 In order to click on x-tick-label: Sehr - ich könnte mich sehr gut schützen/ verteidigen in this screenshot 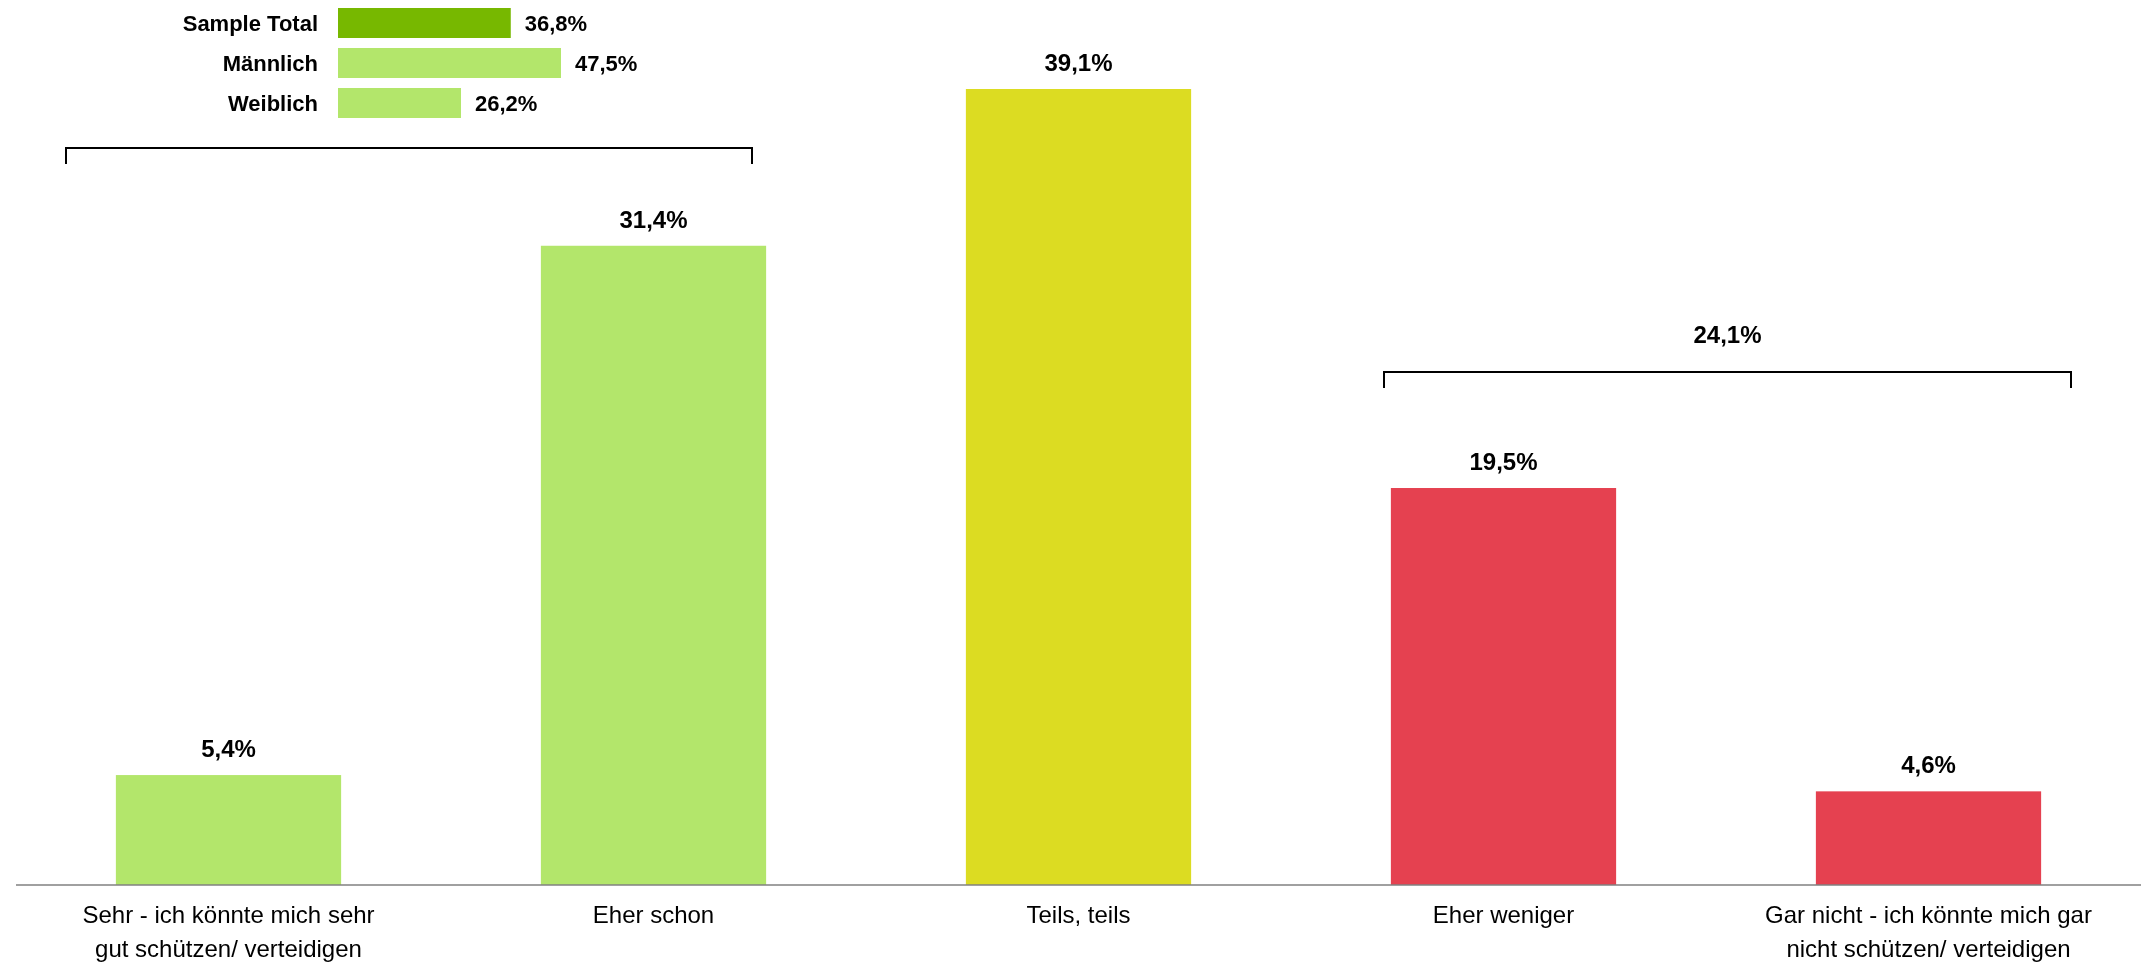, I will do `click(228, 931)`.